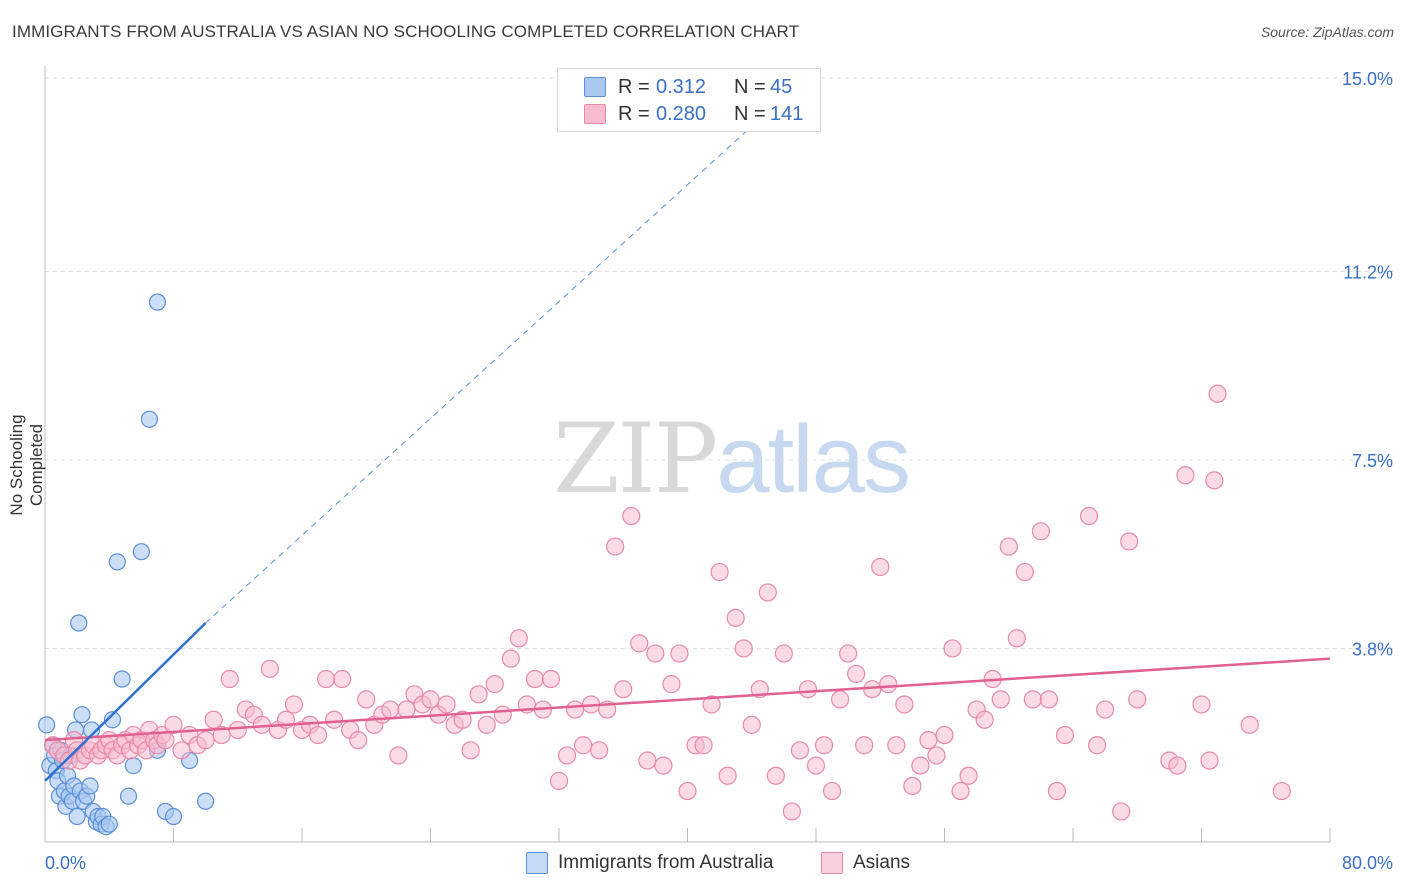  Describe the element at coordinates (1368, 273) in the screenshot. I see `y-tick-label: 11.2%` at that location.